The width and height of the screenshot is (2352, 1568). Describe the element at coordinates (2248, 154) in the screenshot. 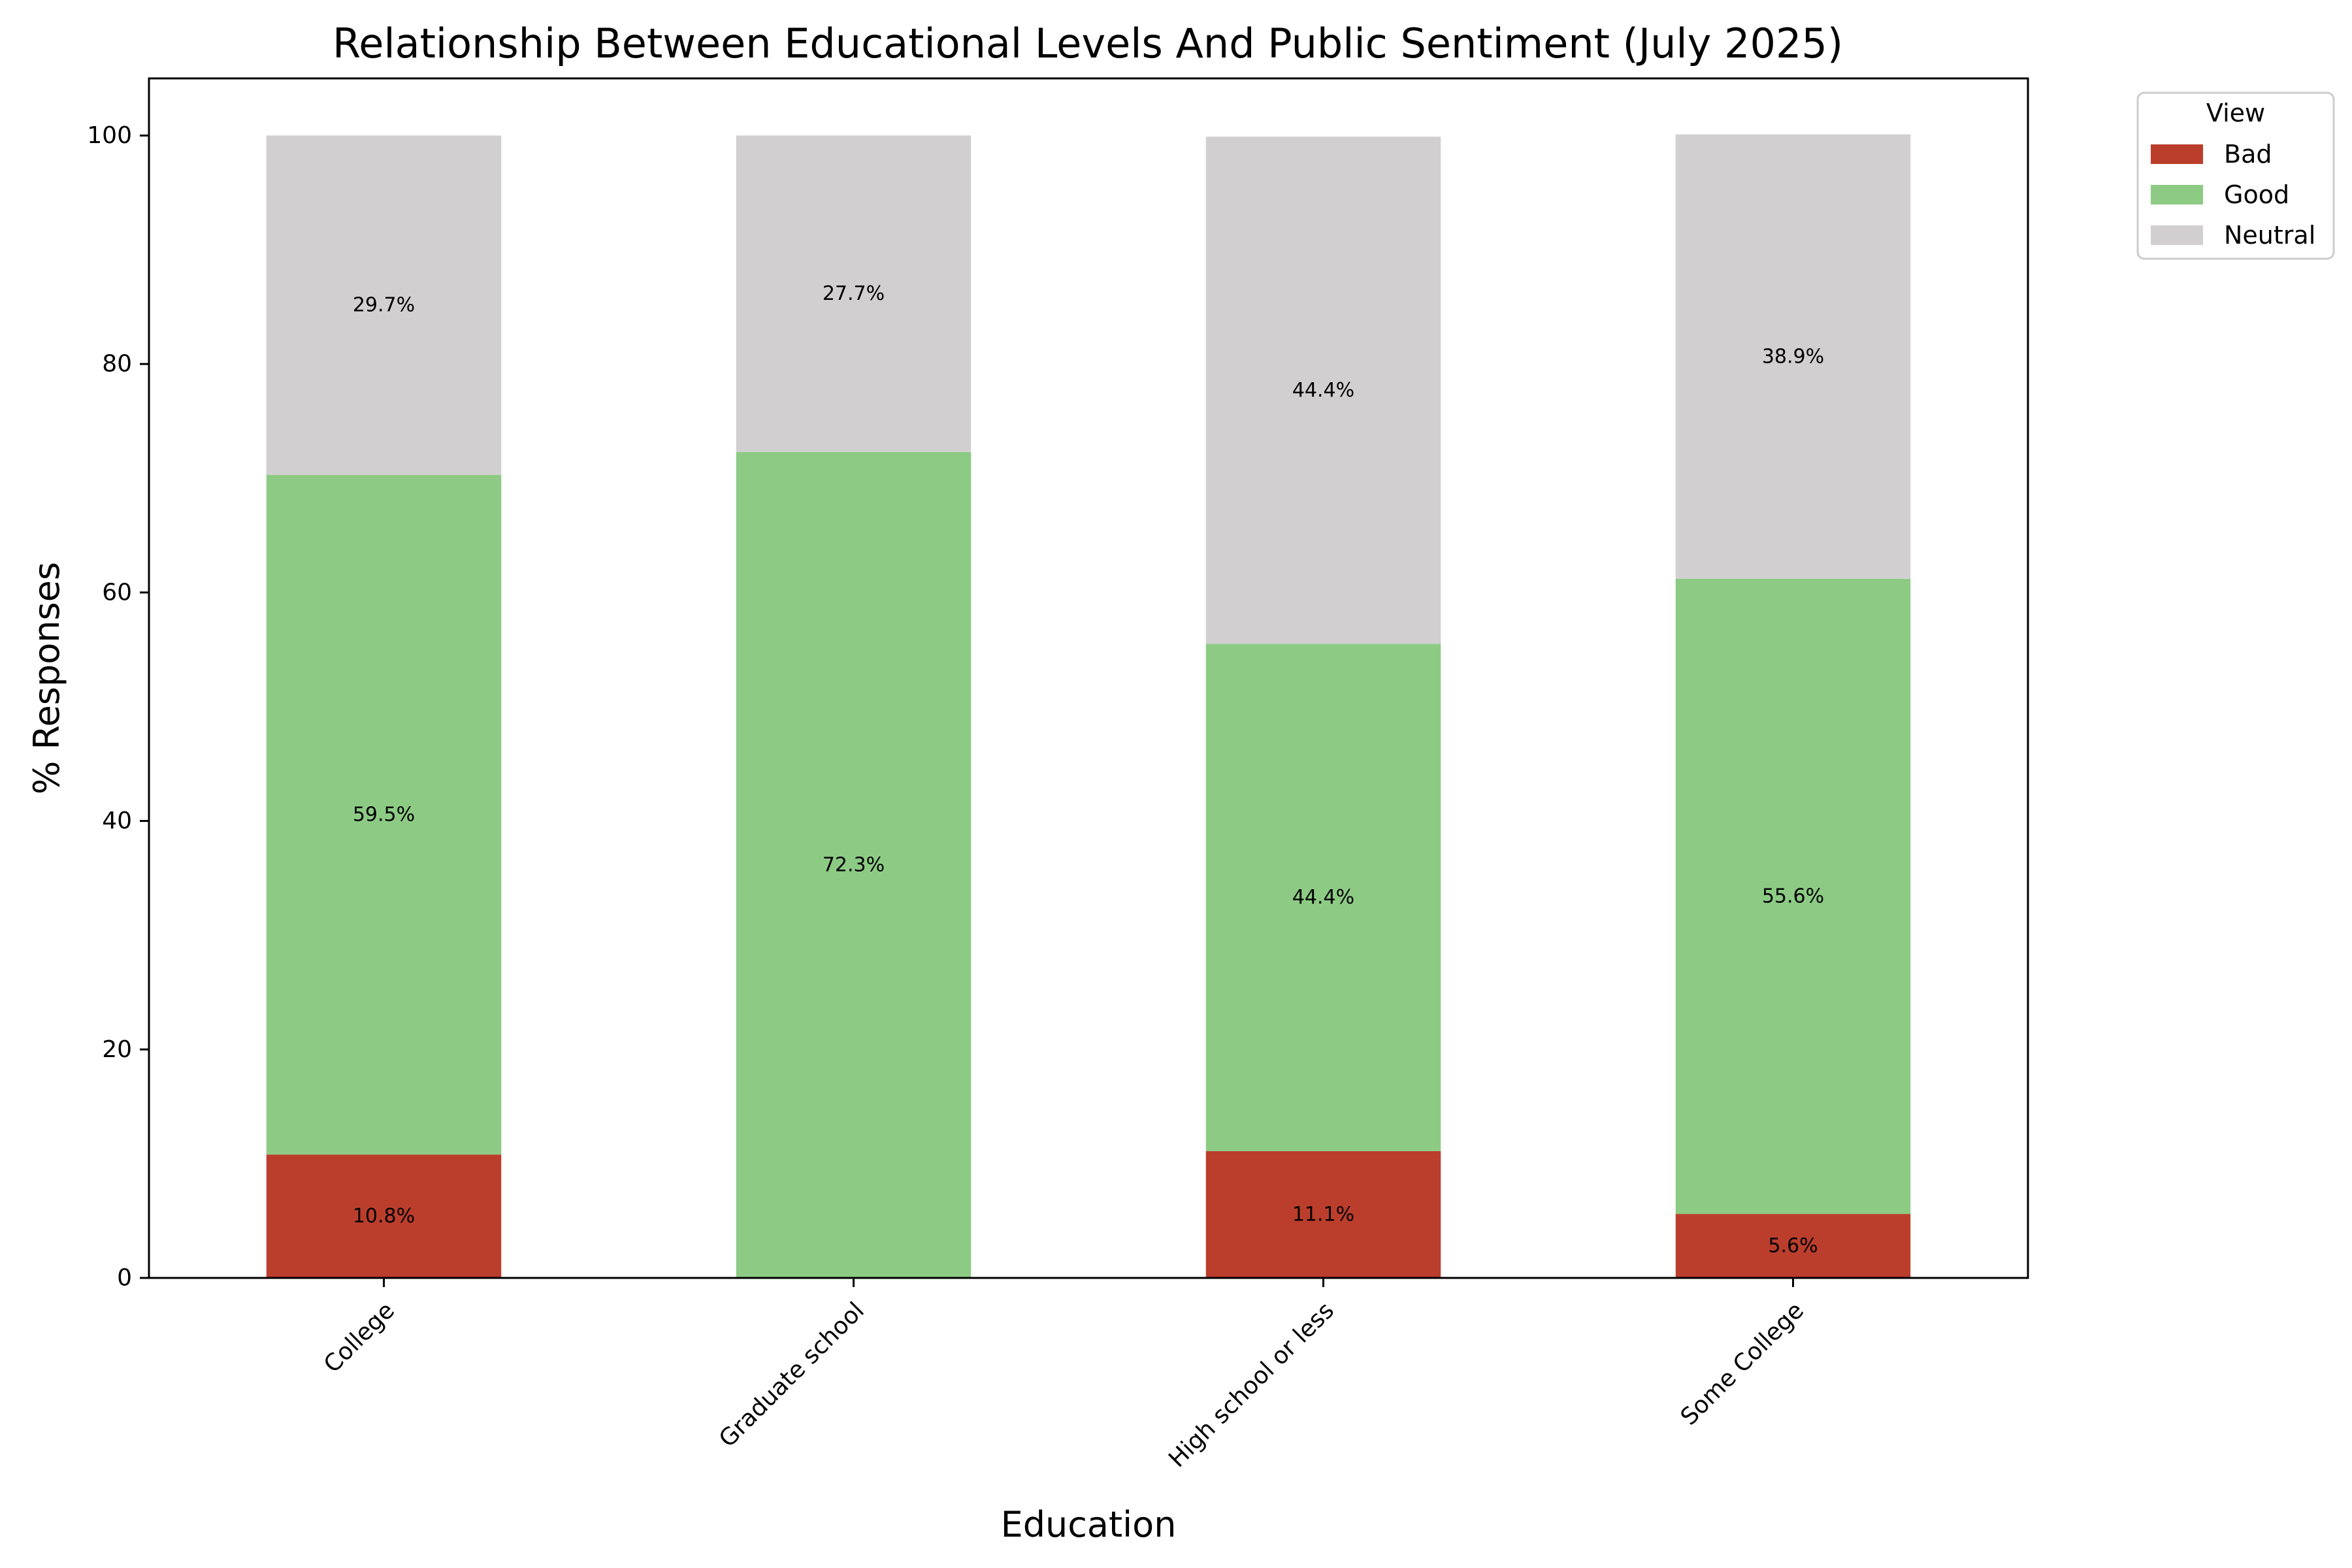

I see `legend-label-bad: Bad` at that location.